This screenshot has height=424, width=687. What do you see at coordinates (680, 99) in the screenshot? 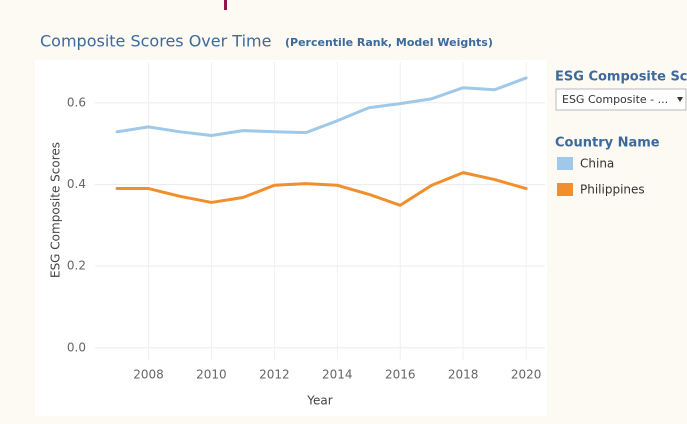
I see `dropdown-arrow` at bounding box center [680, 99].